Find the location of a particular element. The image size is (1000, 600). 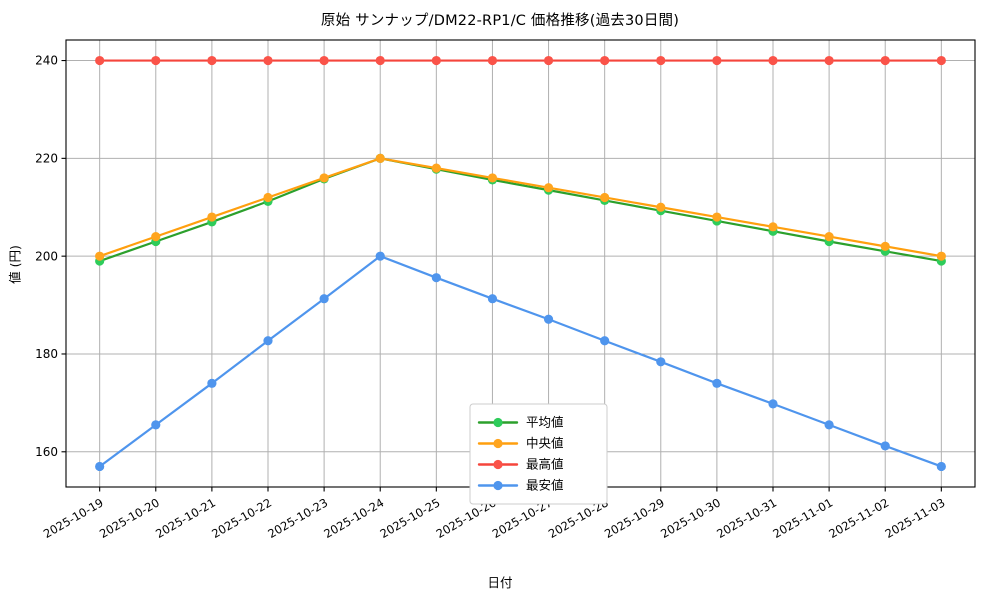

y-tick-label: 200 is located at coordinates (46, 256).